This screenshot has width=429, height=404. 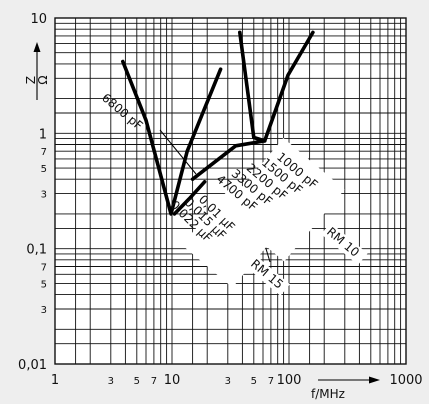 I want to click on leader-6800pf, so click(x=178, y=152).